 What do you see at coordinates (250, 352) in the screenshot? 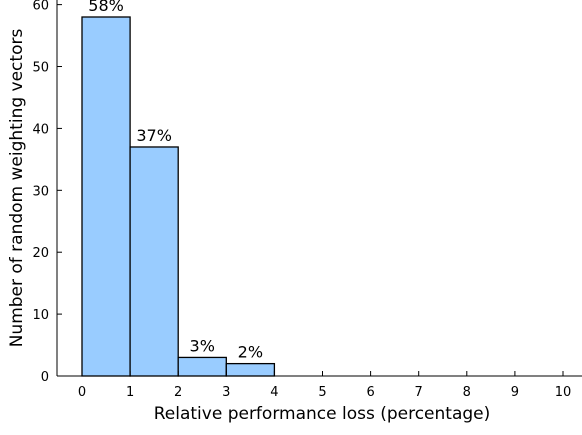
I see `bar-label-3: 2%` at bounding box center [250, 352].